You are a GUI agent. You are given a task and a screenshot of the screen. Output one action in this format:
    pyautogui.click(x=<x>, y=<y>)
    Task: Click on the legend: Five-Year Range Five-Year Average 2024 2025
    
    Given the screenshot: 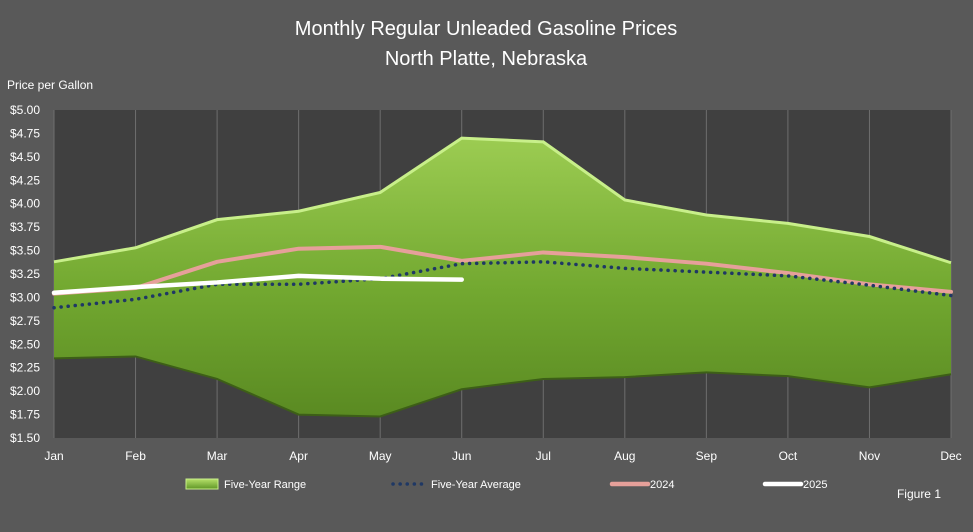 What is the action you would take?
    pyautogui.click(x=506, y=484)
    